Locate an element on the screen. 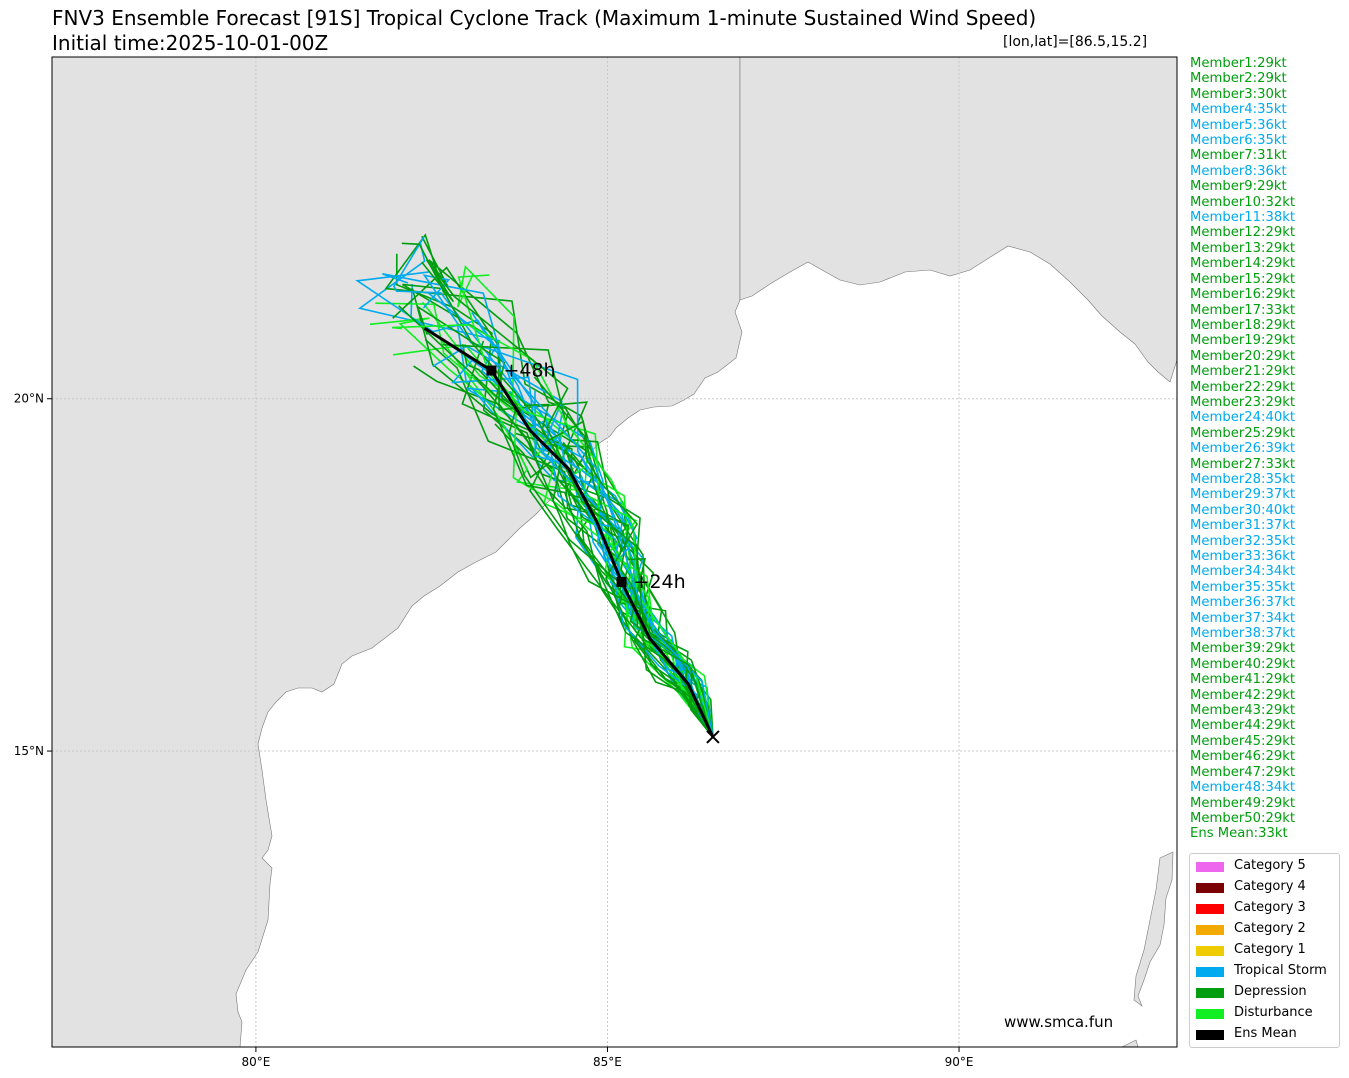 The height and width of the screenshot is (1078, 1349). member-intensity: Member21:29kt is located at coordinates (1243, 372).